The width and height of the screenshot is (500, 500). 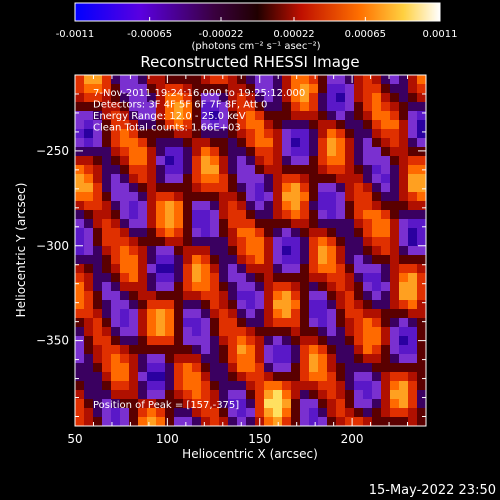 What do you see at coordinates (257, 12) in the screenshot?
I see `colorbar` at bounding box center [257, 12].